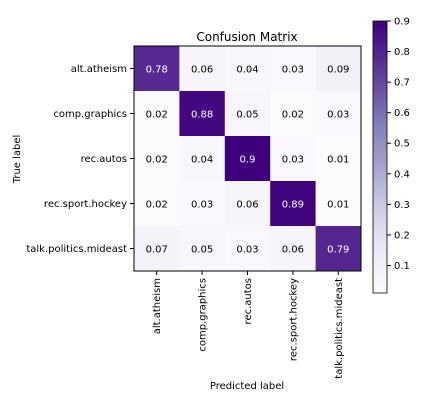 The width and height of the screenshot is (436, 406). Describe the element at coordinates (203, 315) in the screenshot. I see `x-tick-label: comp.graphics` at that location.